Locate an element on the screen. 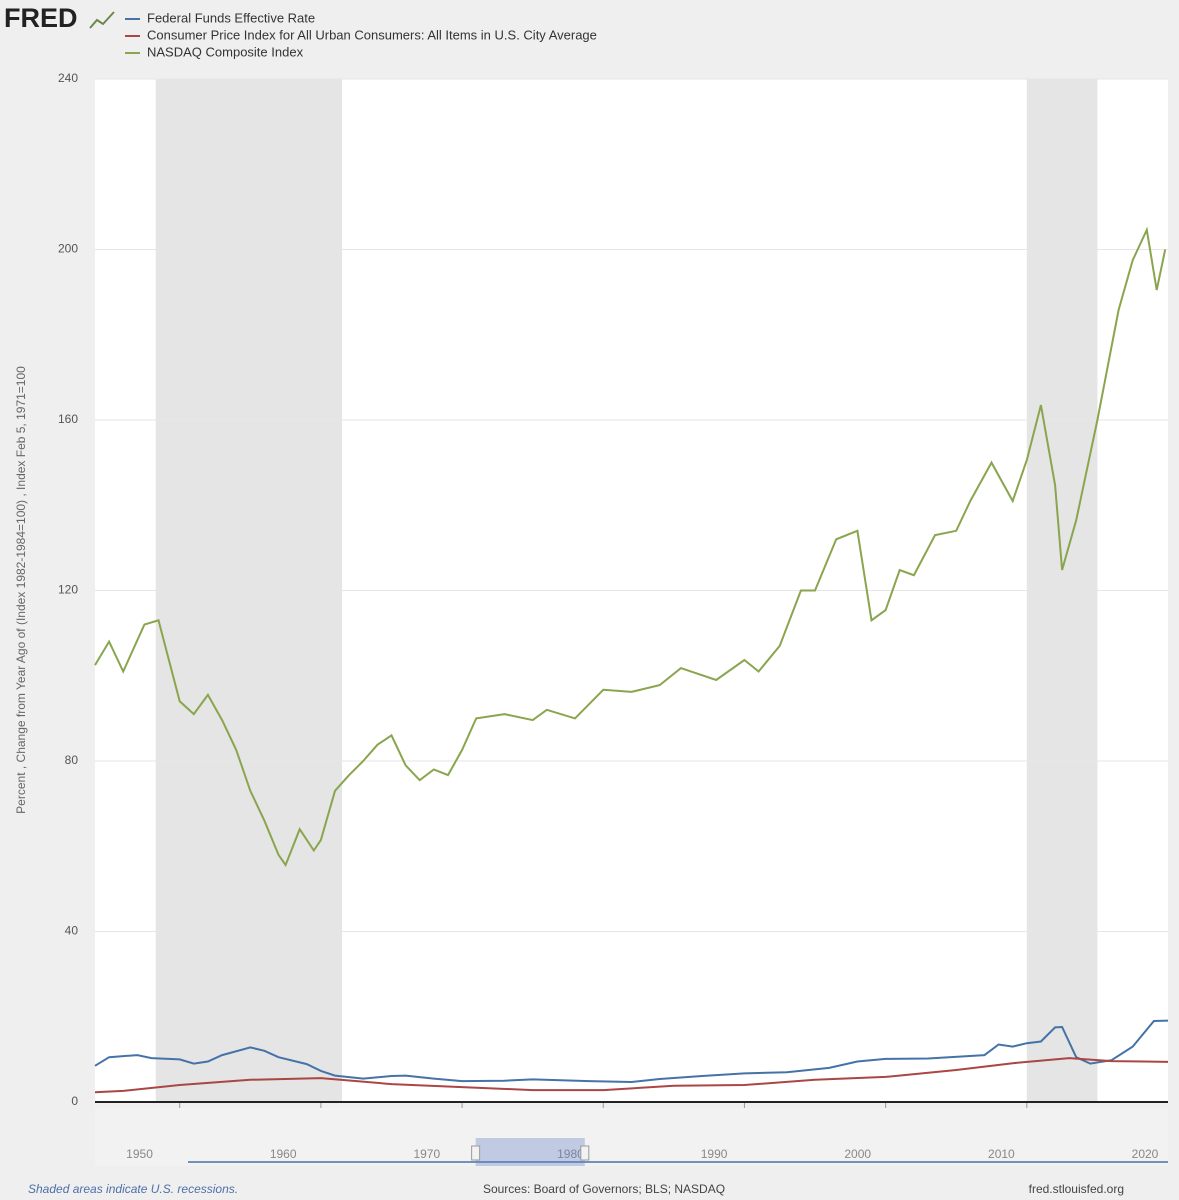 The width and height of the screenshot is (1179, 1200). source: Sources: Board of Governors; BLS; NASDAQ is located at coordinates (604, 1189).